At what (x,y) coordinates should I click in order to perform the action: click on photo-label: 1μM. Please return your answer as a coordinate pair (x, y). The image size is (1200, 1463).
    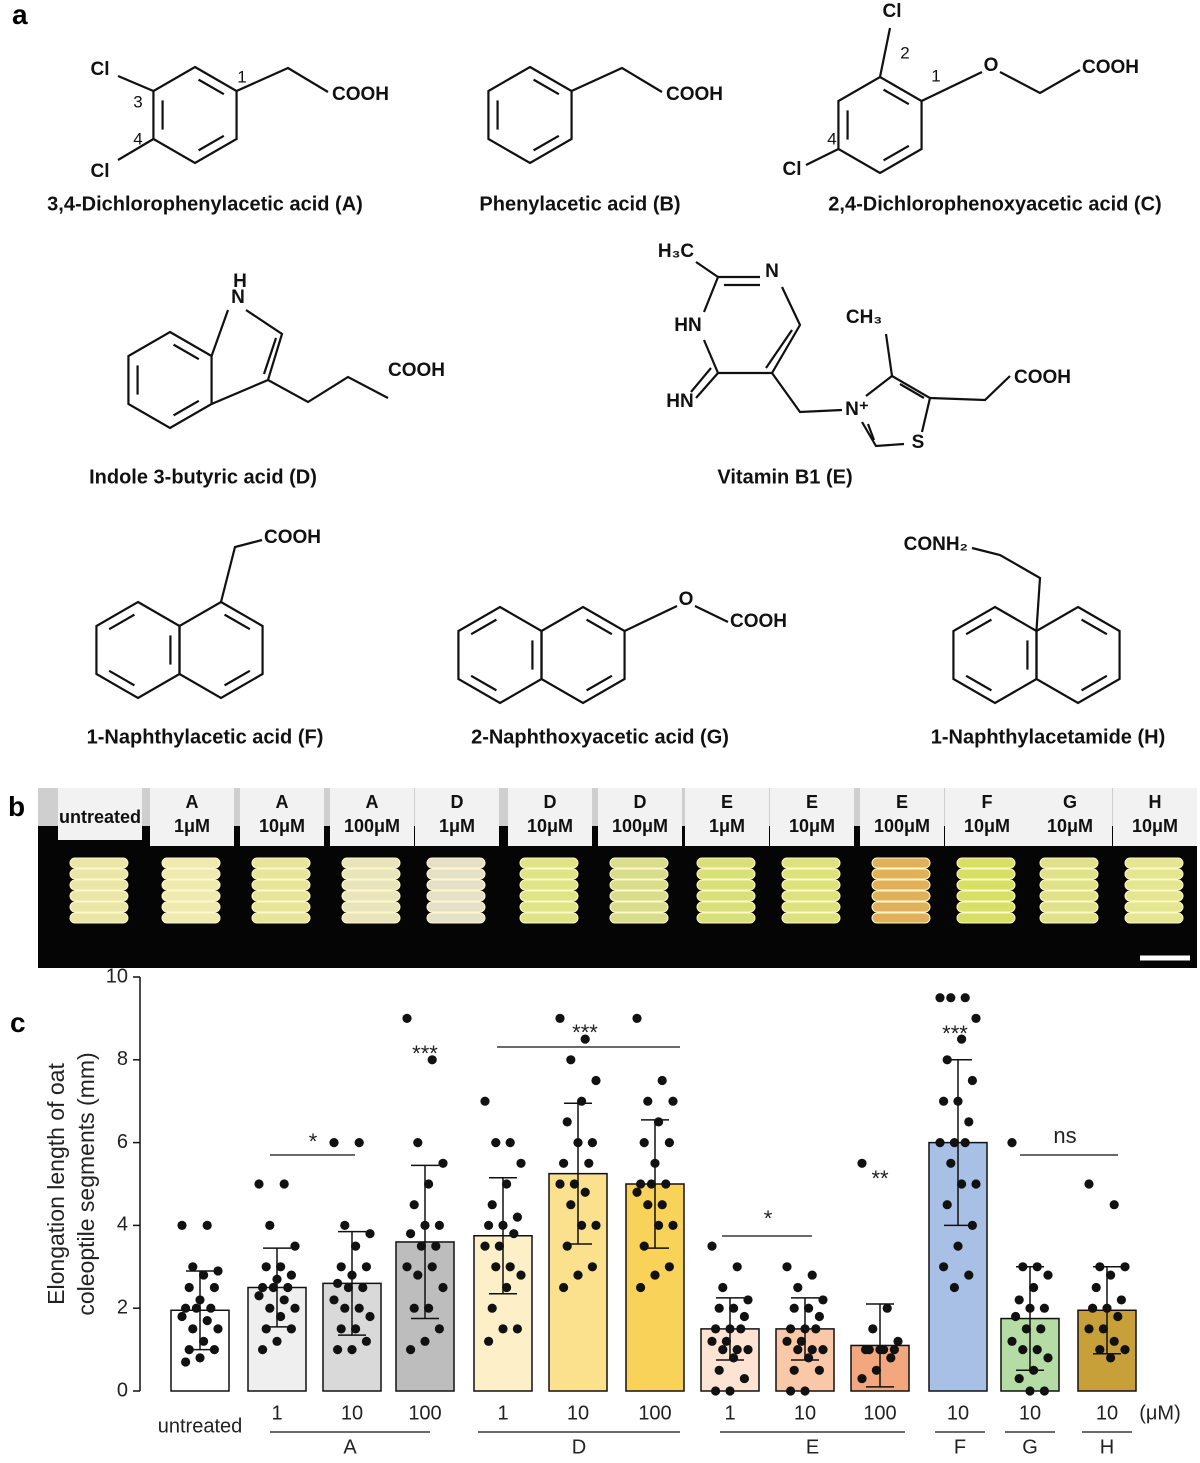
    Looking at the image, I should click on (192, 826).